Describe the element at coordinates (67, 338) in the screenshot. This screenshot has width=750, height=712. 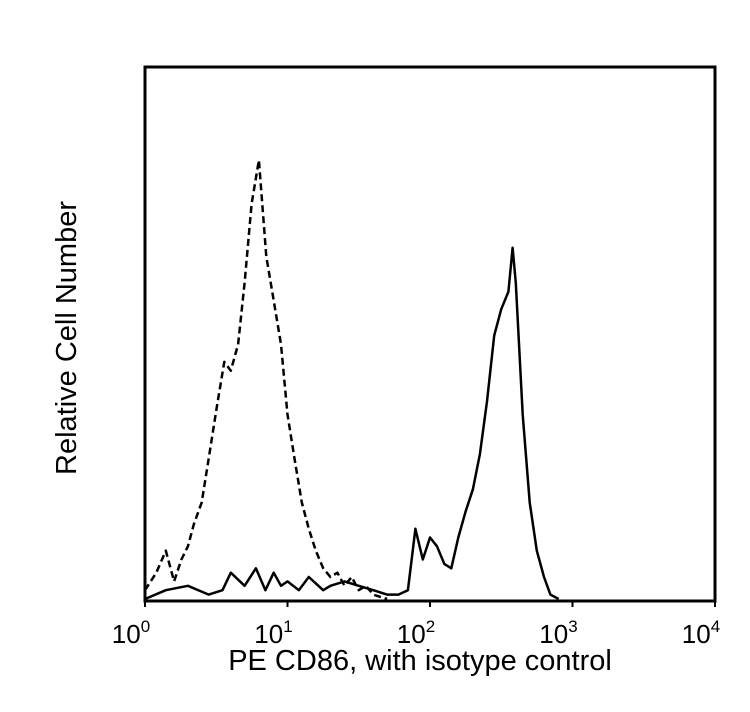
I see `y-axis-title: Relative Cell Number` at that location.